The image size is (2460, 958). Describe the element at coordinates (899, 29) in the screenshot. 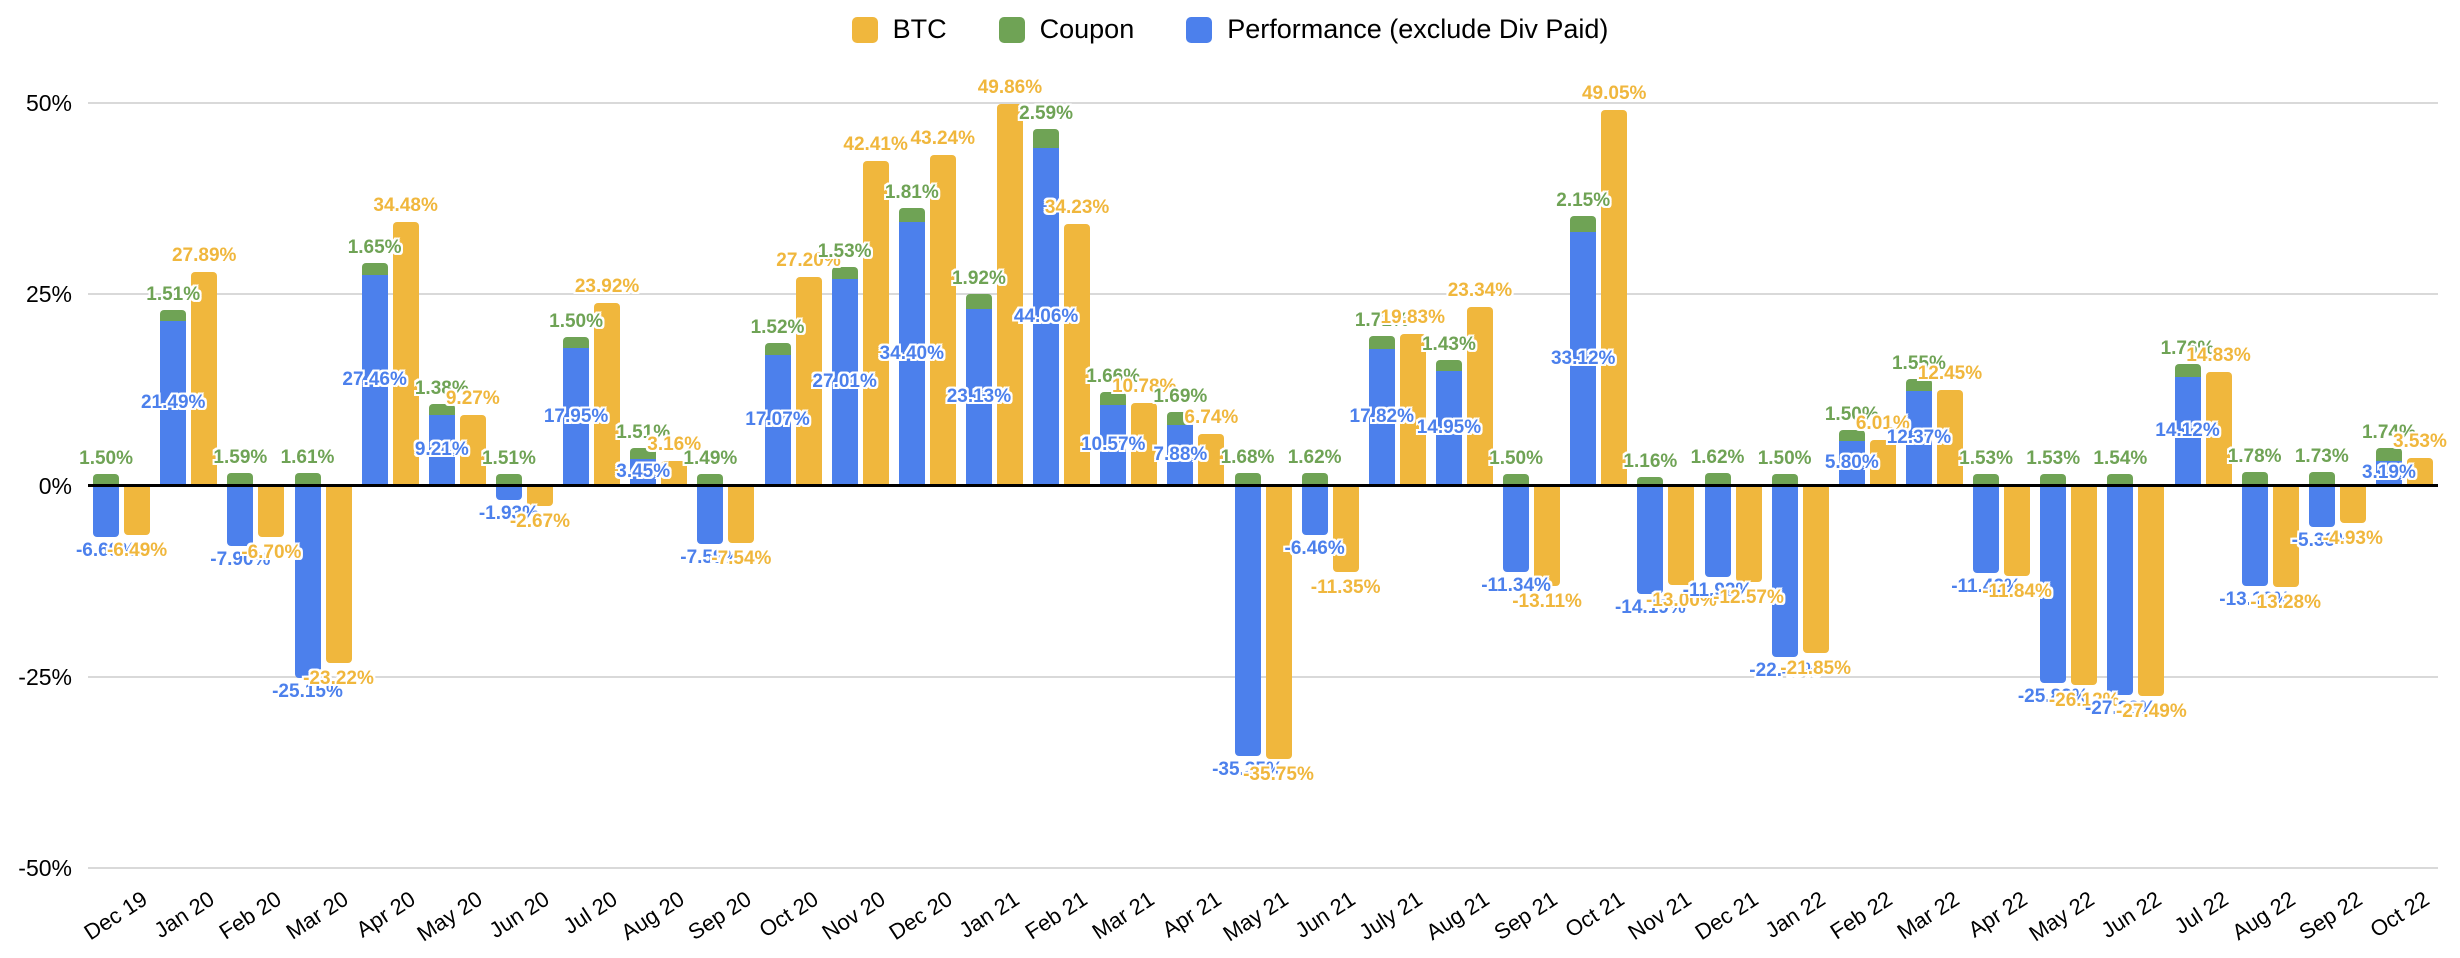

I see `legend-item-btc: BTC` at that location.